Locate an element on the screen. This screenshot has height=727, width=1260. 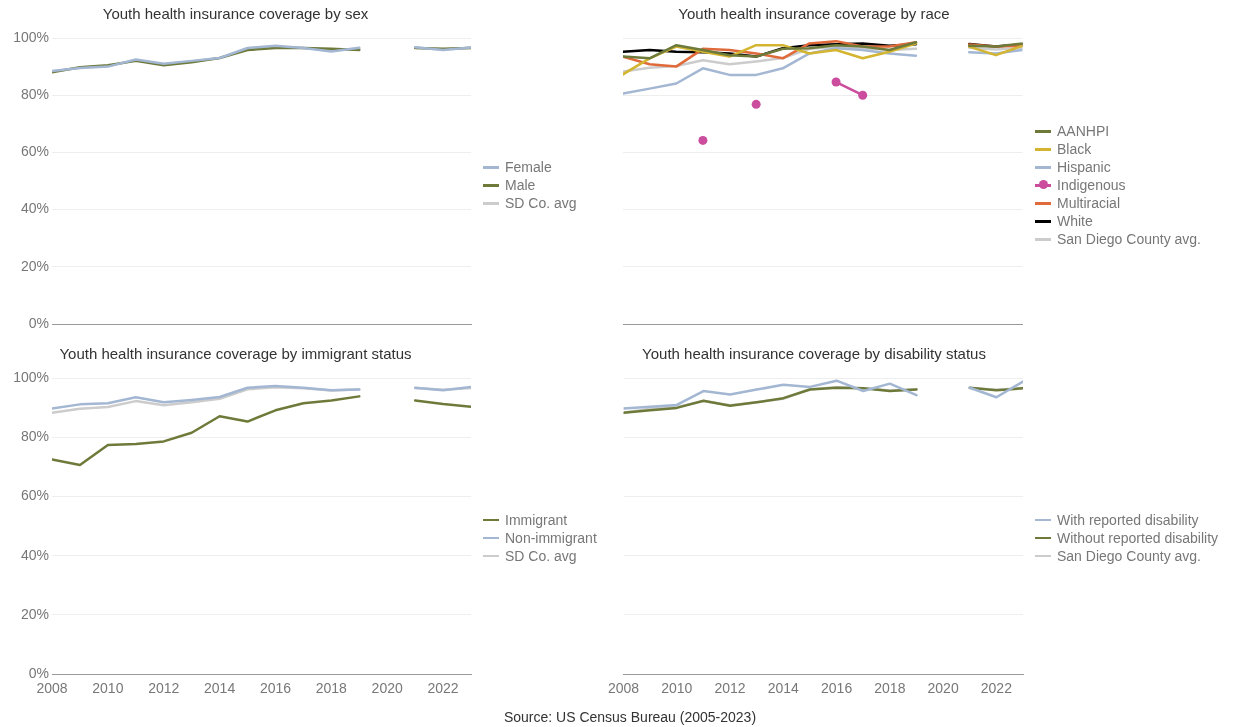
legend-label: Indigenous is located at coordinates (1091, 185).